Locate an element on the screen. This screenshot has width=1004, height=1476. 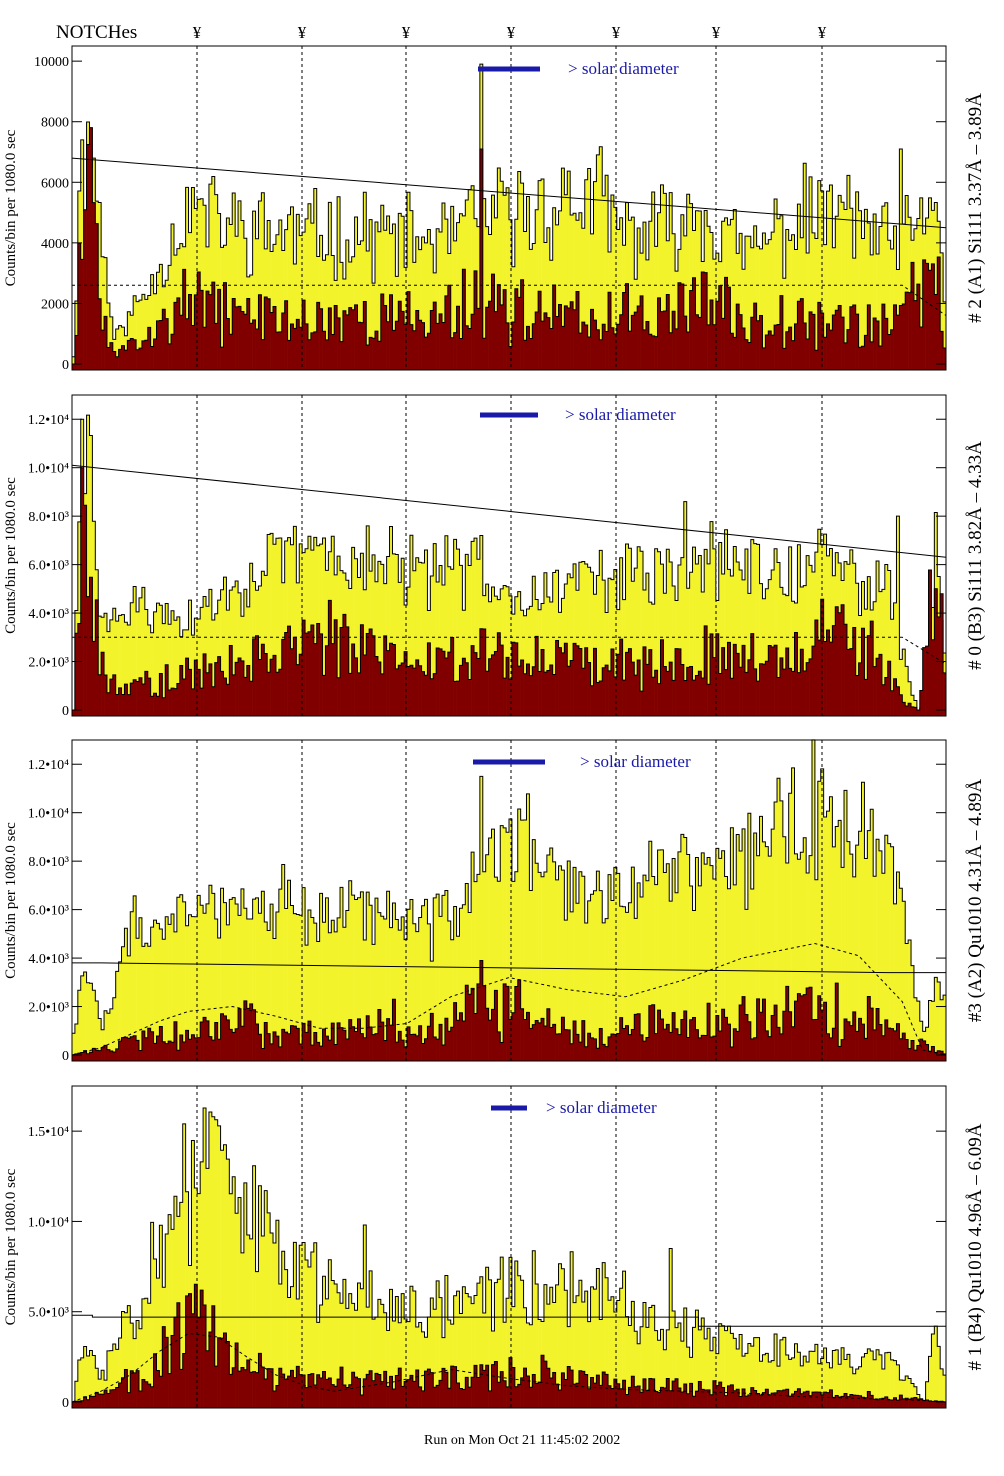
y-tick-label: 1.0•10⁴ is located at coordinates (48, 814).